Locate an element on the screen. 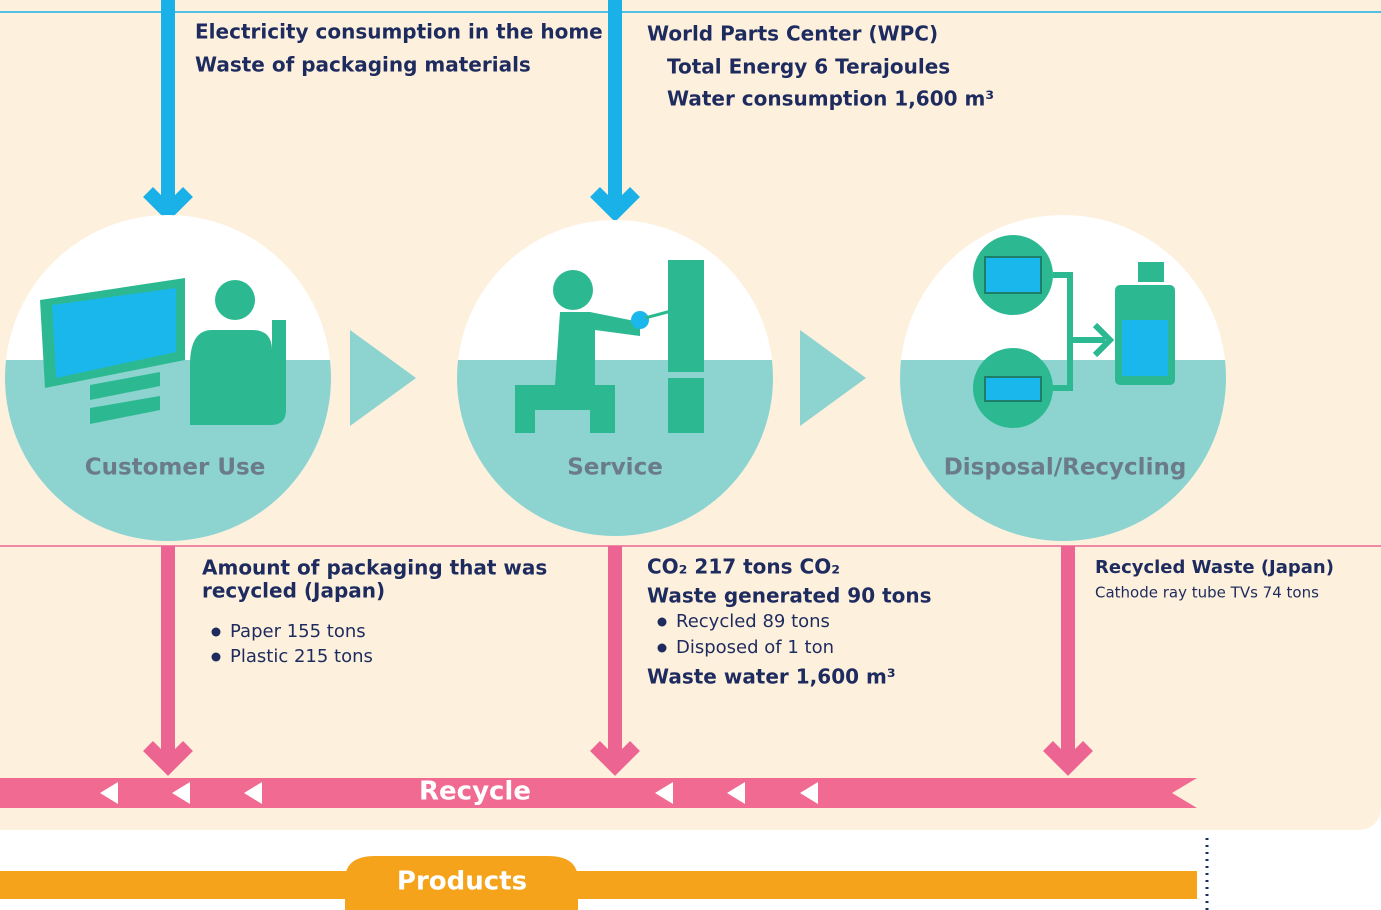 The height and width of the screenshot is (910, 1381). recycle-label: Recycle is located at coordinates (475, 792).